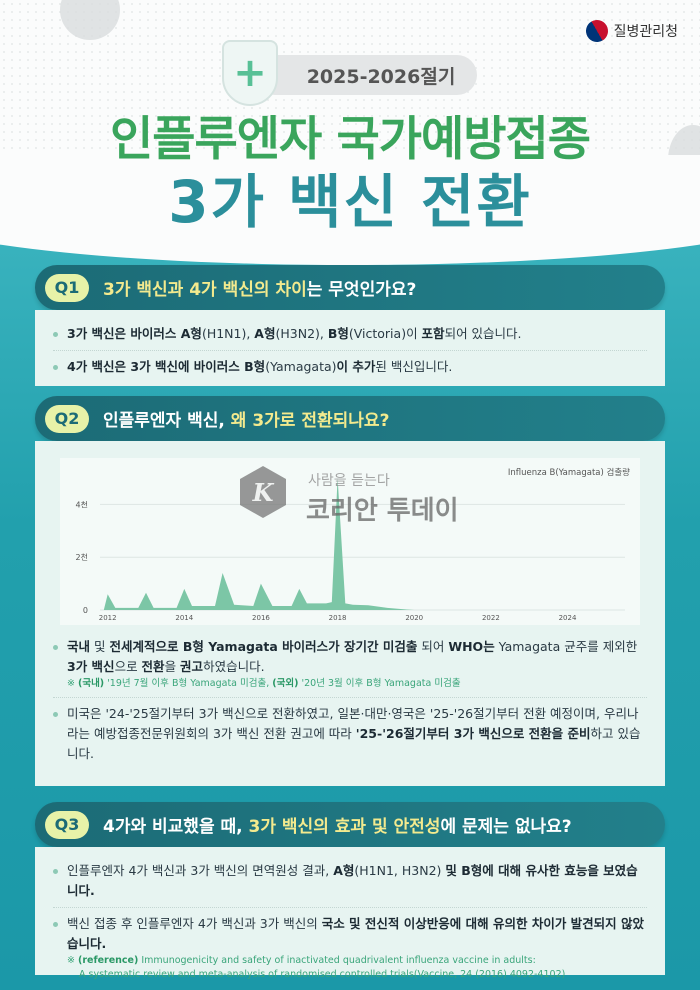 The width and height of the screenshot is (700, 990). I want to click on season-badge: 2025-2026절기, so click(366, 75).